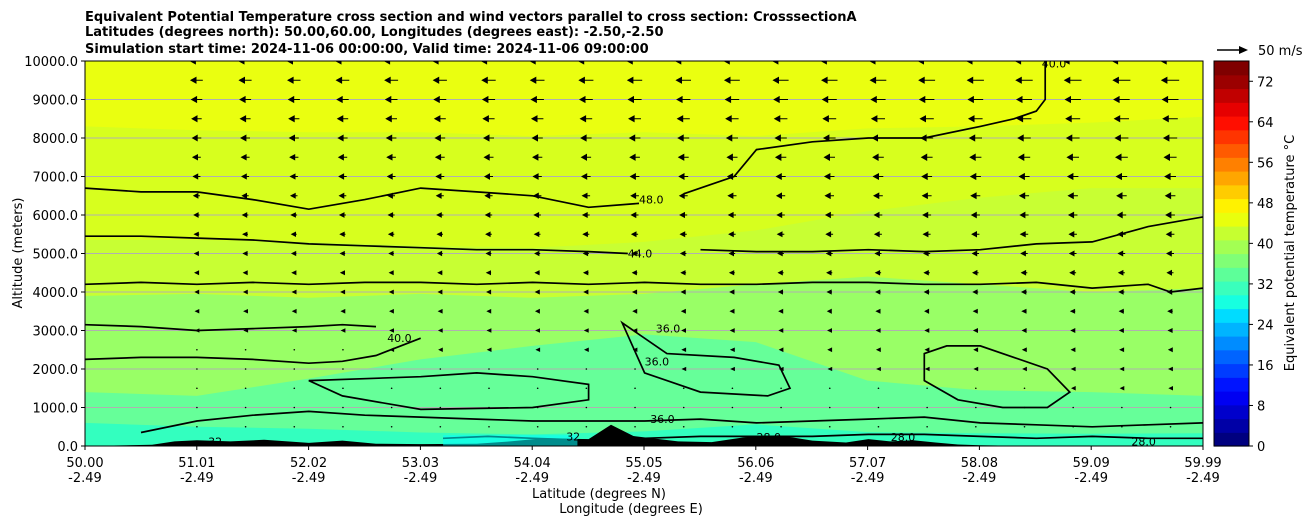 The height and width of the screenshot is (526, 1308). What do you see at coordinates (1280, 51) in the screenshot?
I see `wind-key-label: 50 m/s` at bounding box center [1280, 51].